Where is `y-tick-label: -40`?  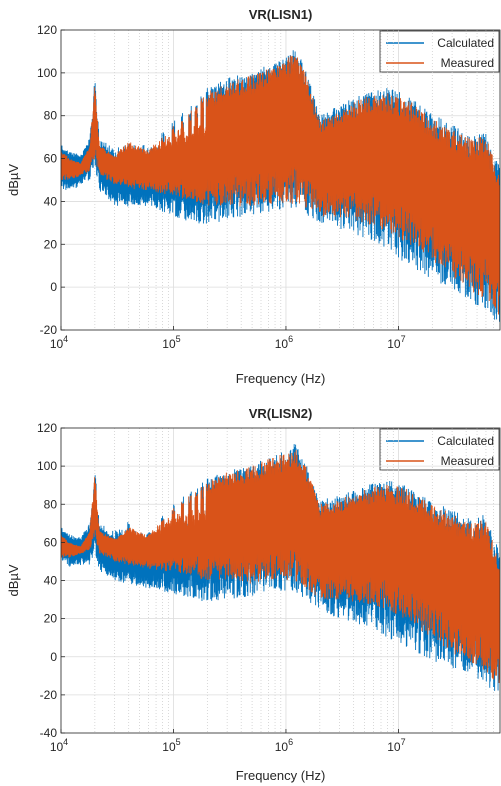 y-tick-label: -40 is located at coordinates (49, 733).